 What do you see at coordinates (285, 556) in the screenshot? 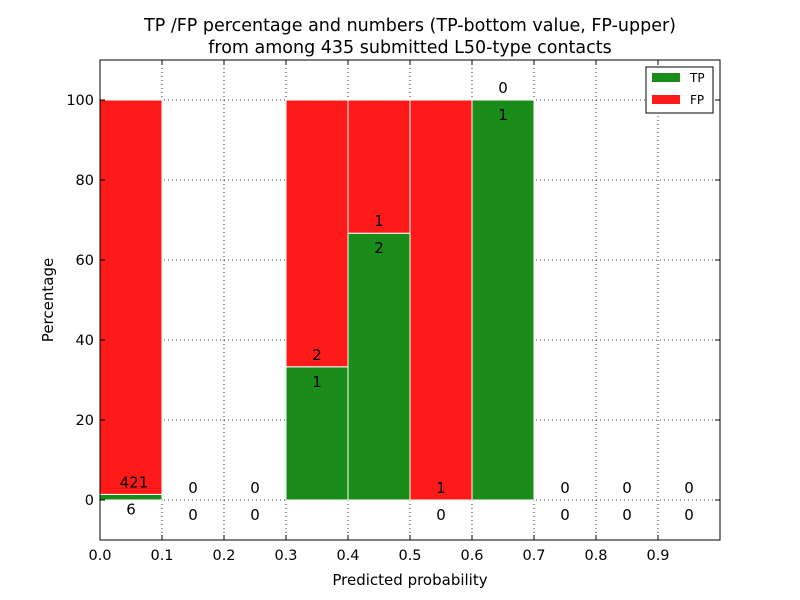
I see `x-tick-label: 0.3` at bounding box center [285, 556].